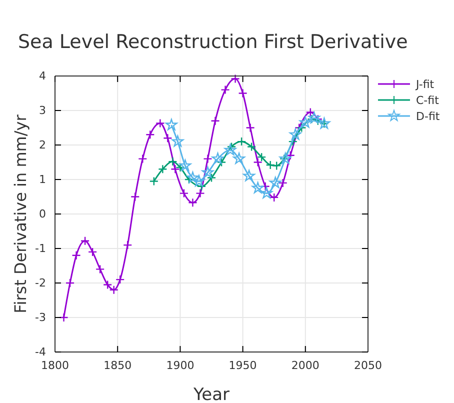 Image resolution: width=454 pixels, height=403 pixels. Describe the element at coordinates (118, 365) in the screenshot. I see `x-tick-label: 1850` at that location.